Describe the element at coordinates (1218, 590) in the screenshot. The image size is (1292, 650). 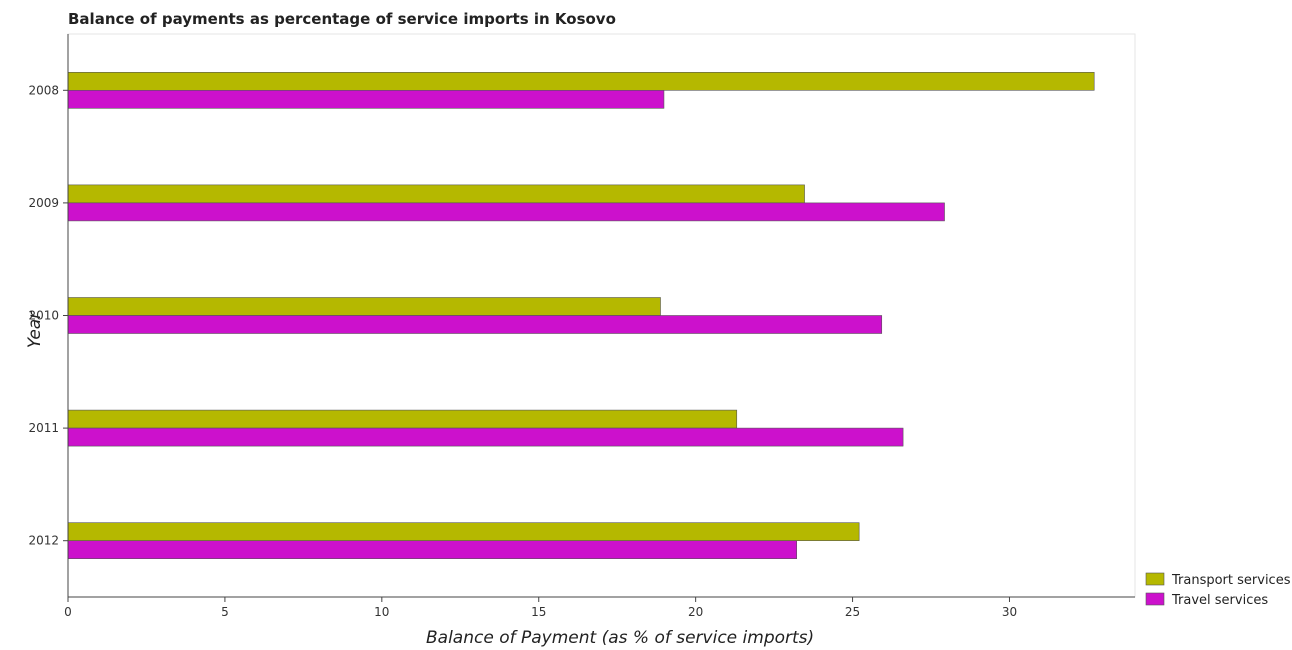
I see `legend: Transport services Travel services` at that location.